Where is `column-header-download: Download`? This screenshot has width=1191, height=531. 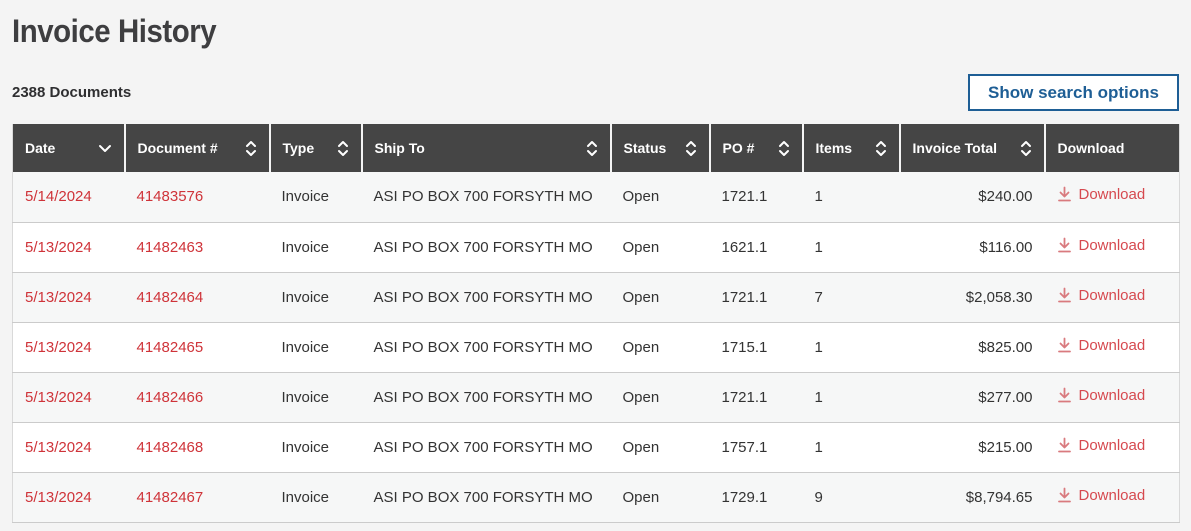 column-header-download: Download is located at coordinates (1111, 148).